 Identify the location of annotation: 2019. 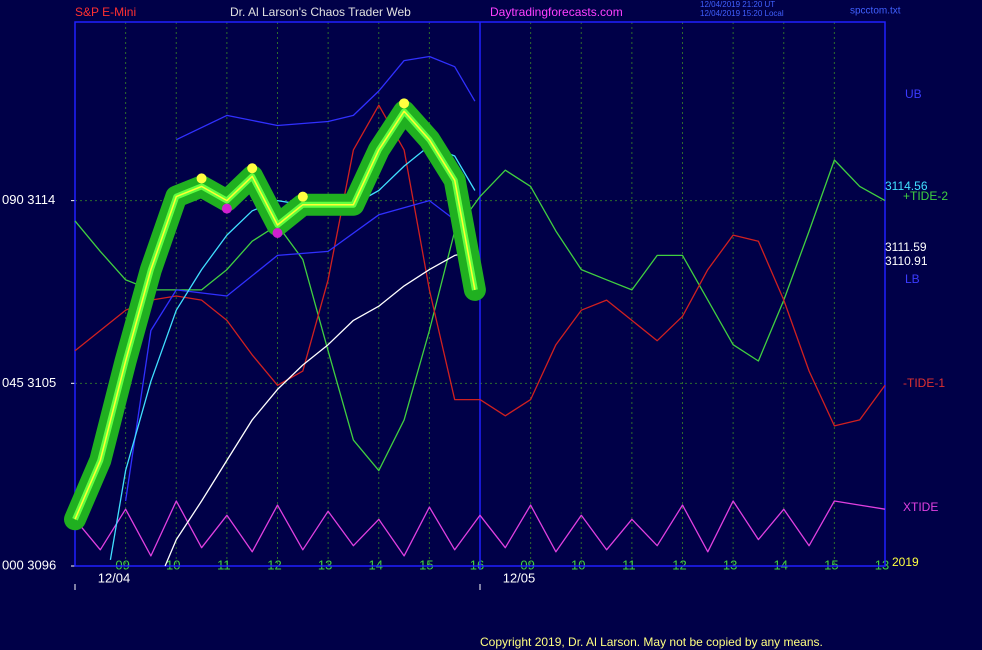
(905, 562).